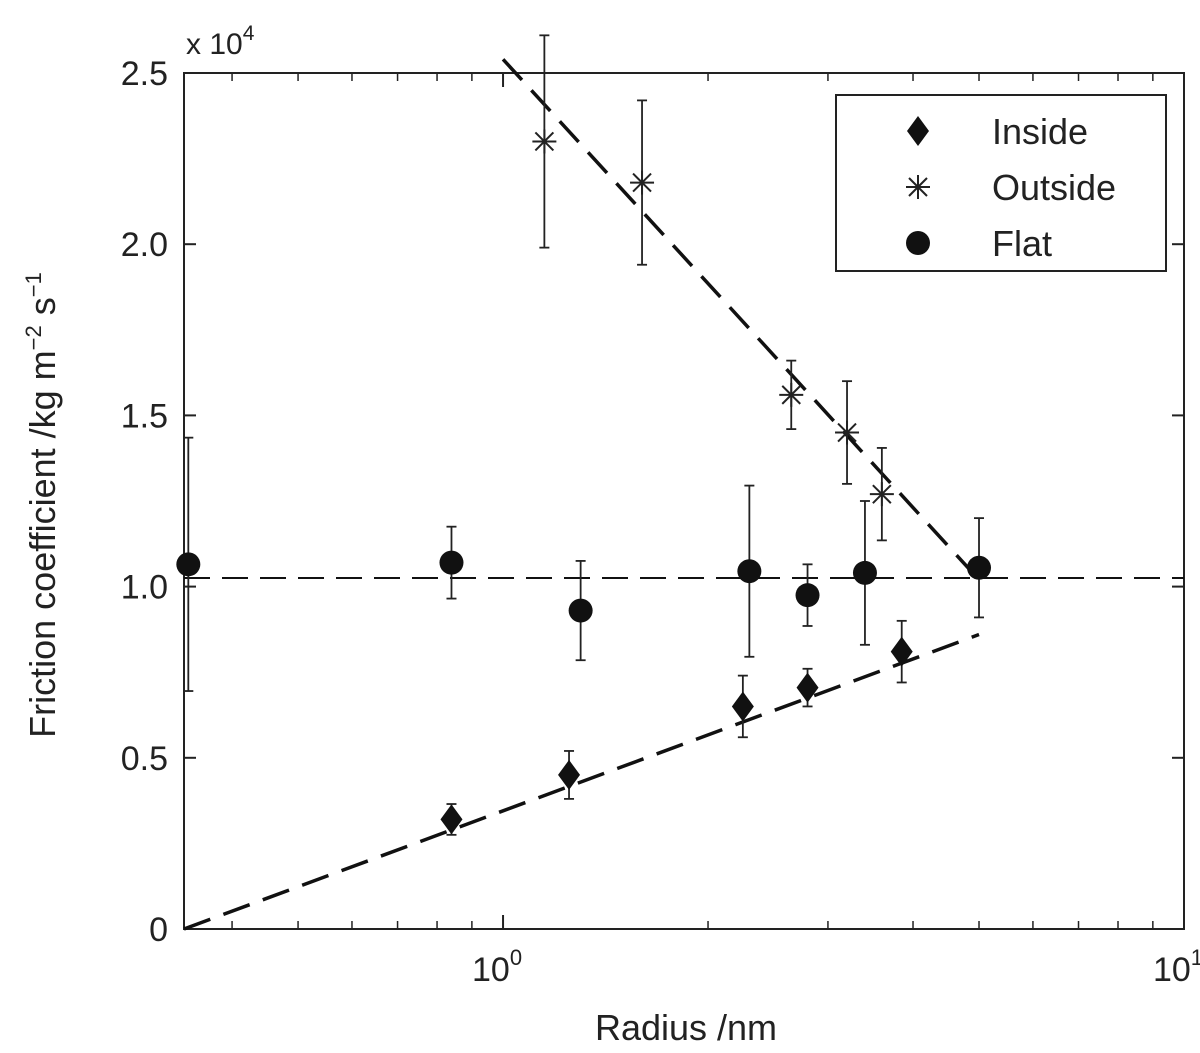 The image size is (1200, 1053). What do you see at coordinates (249, 33) in the screenshot?
I see `y-multiplier-exponent: 4` at bounding box center [249, 33].